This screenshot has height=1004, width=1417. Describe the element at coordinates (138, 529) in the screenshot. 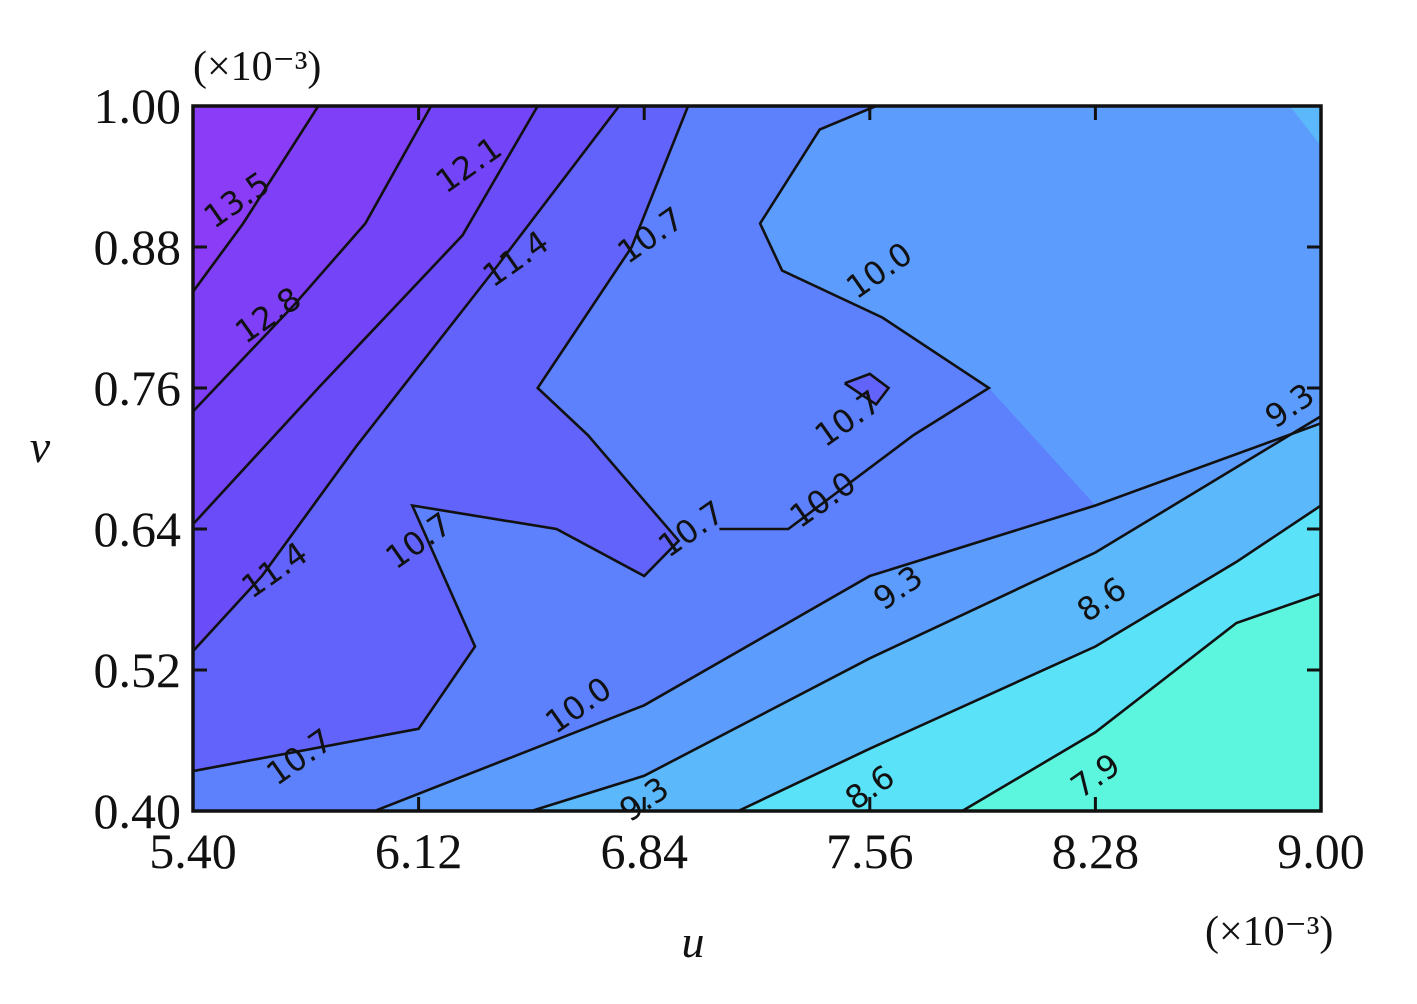

I see `y-tick-label: 0.64` at that location.